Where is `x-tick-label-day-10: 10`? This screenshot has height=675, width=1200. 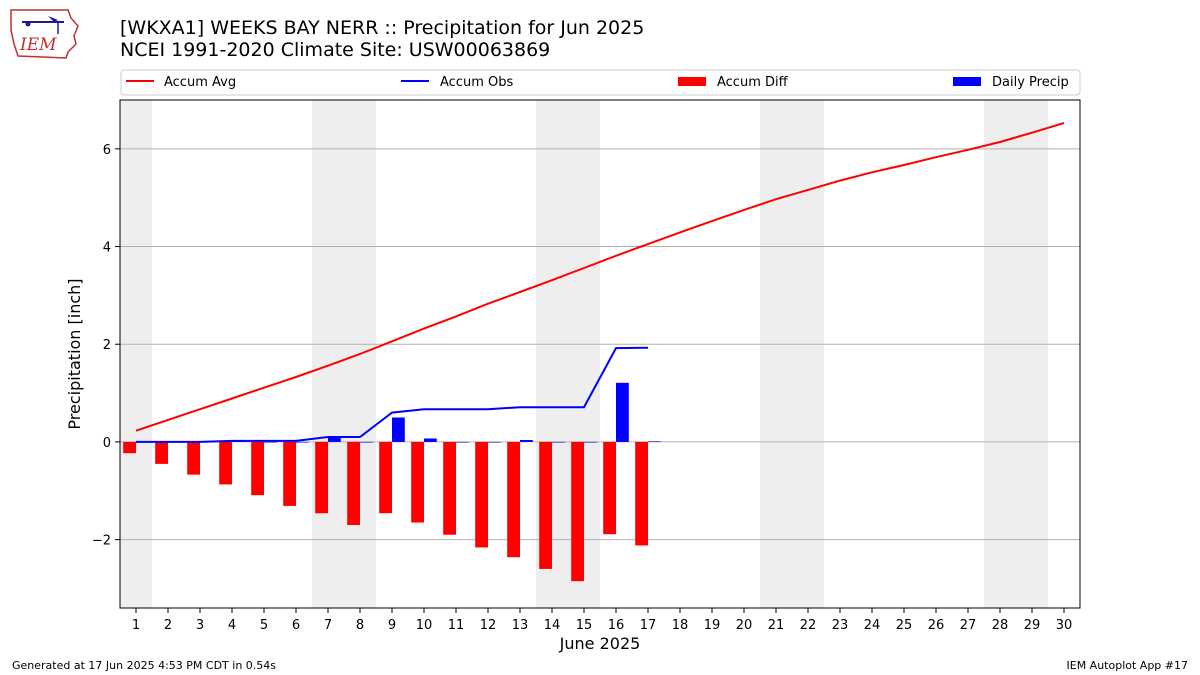
x-tick-label-day-10: 10 is located at coordinates (424, 625).